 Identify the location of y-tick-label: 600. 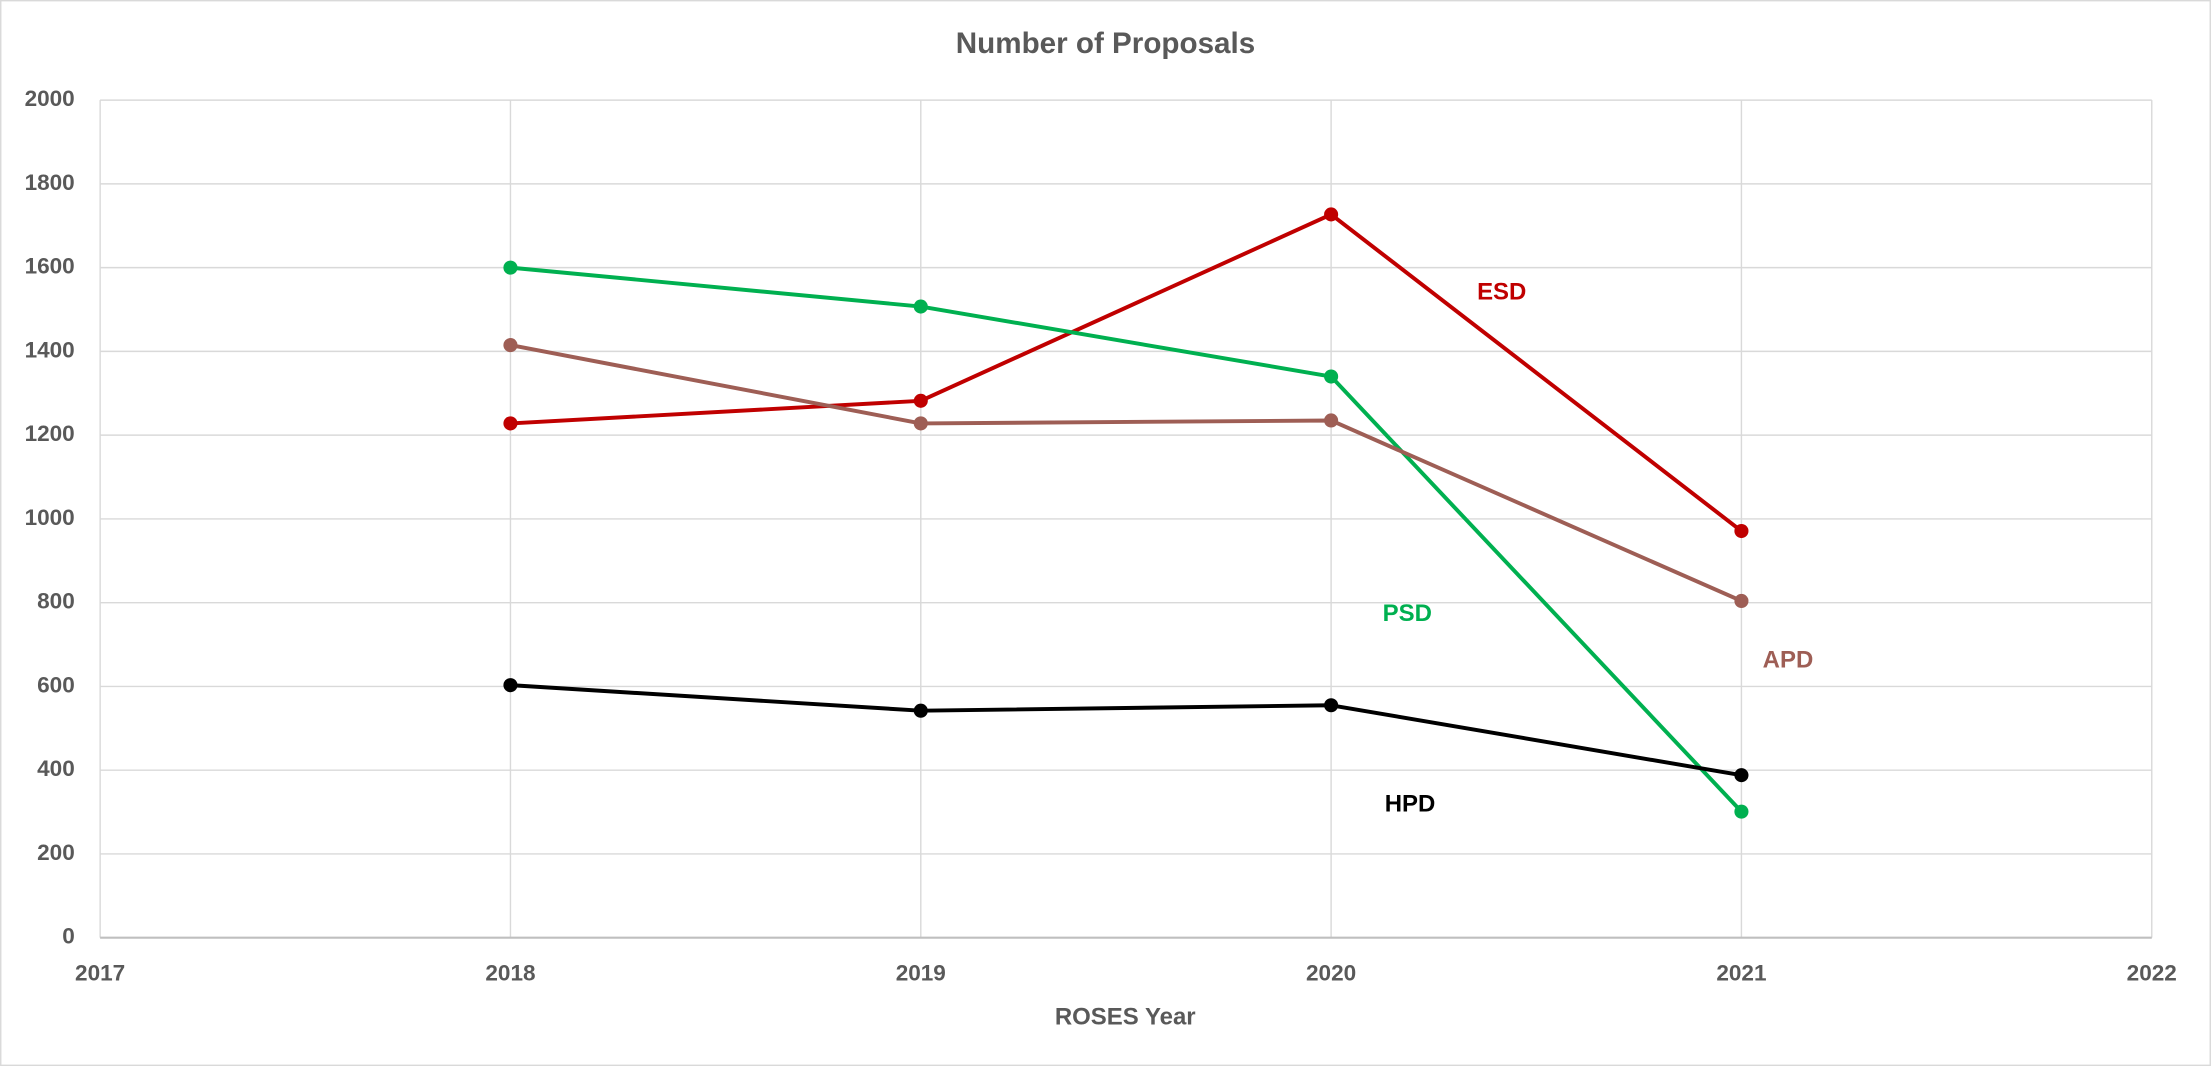
(56, 684).